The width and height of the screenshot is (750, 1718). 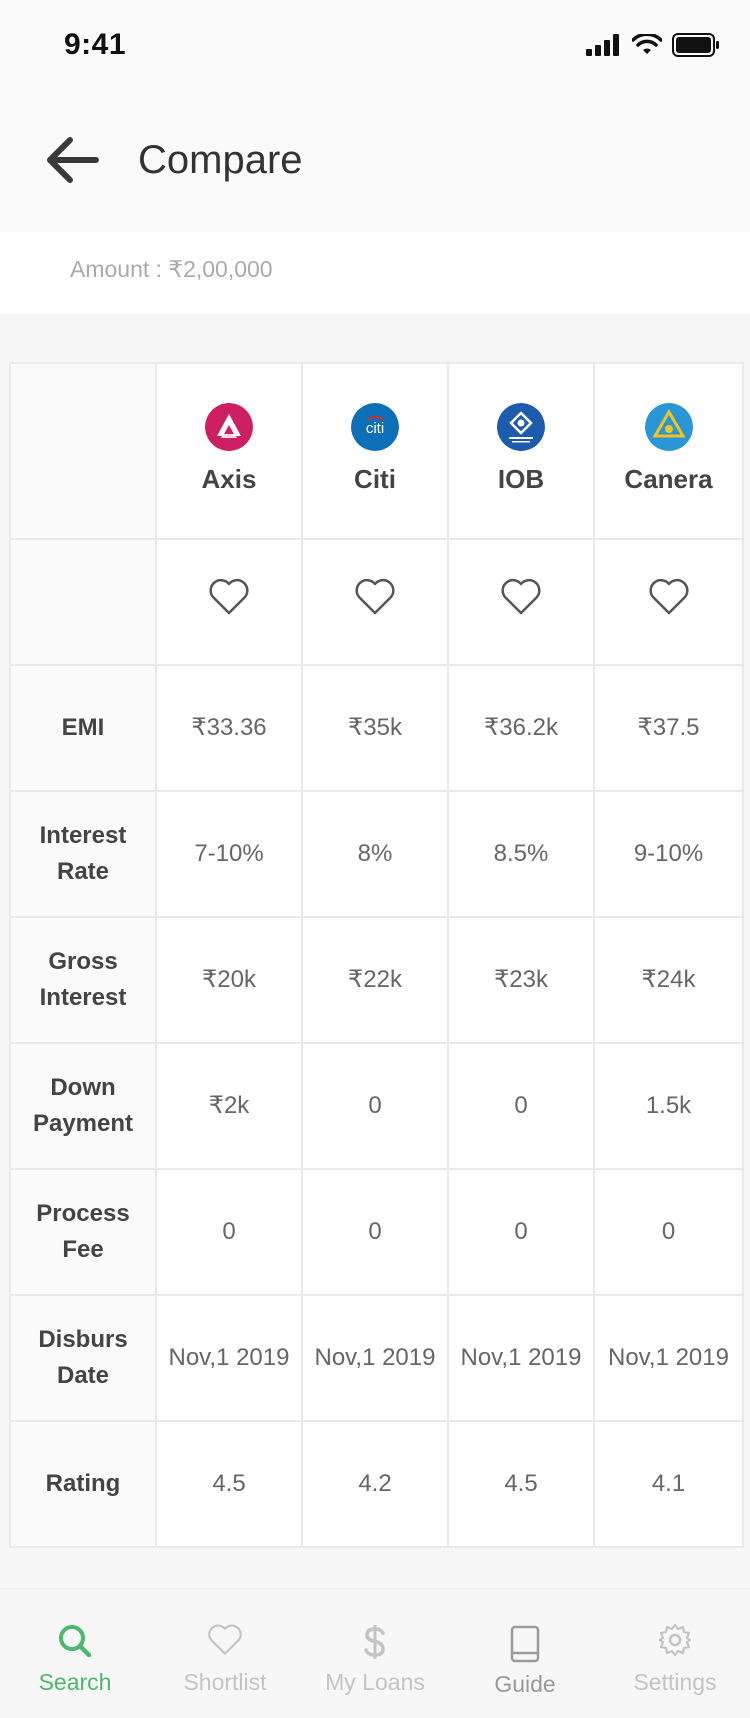 What do you see at coordinates (225, 1682) in the screenshot?
I see `tab-label: Shortlist` at bounding box center [225, 1682].